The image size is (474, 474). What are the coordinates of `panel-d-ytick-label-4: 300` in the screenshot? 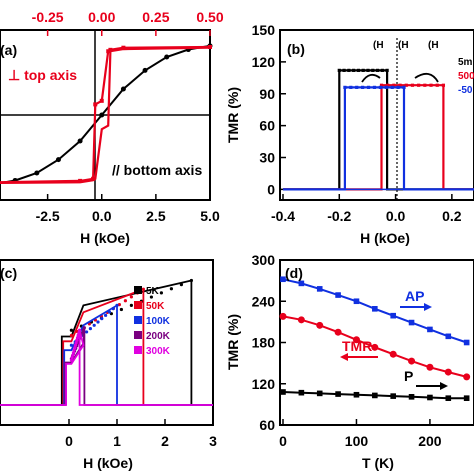 It's located at (264, 260).